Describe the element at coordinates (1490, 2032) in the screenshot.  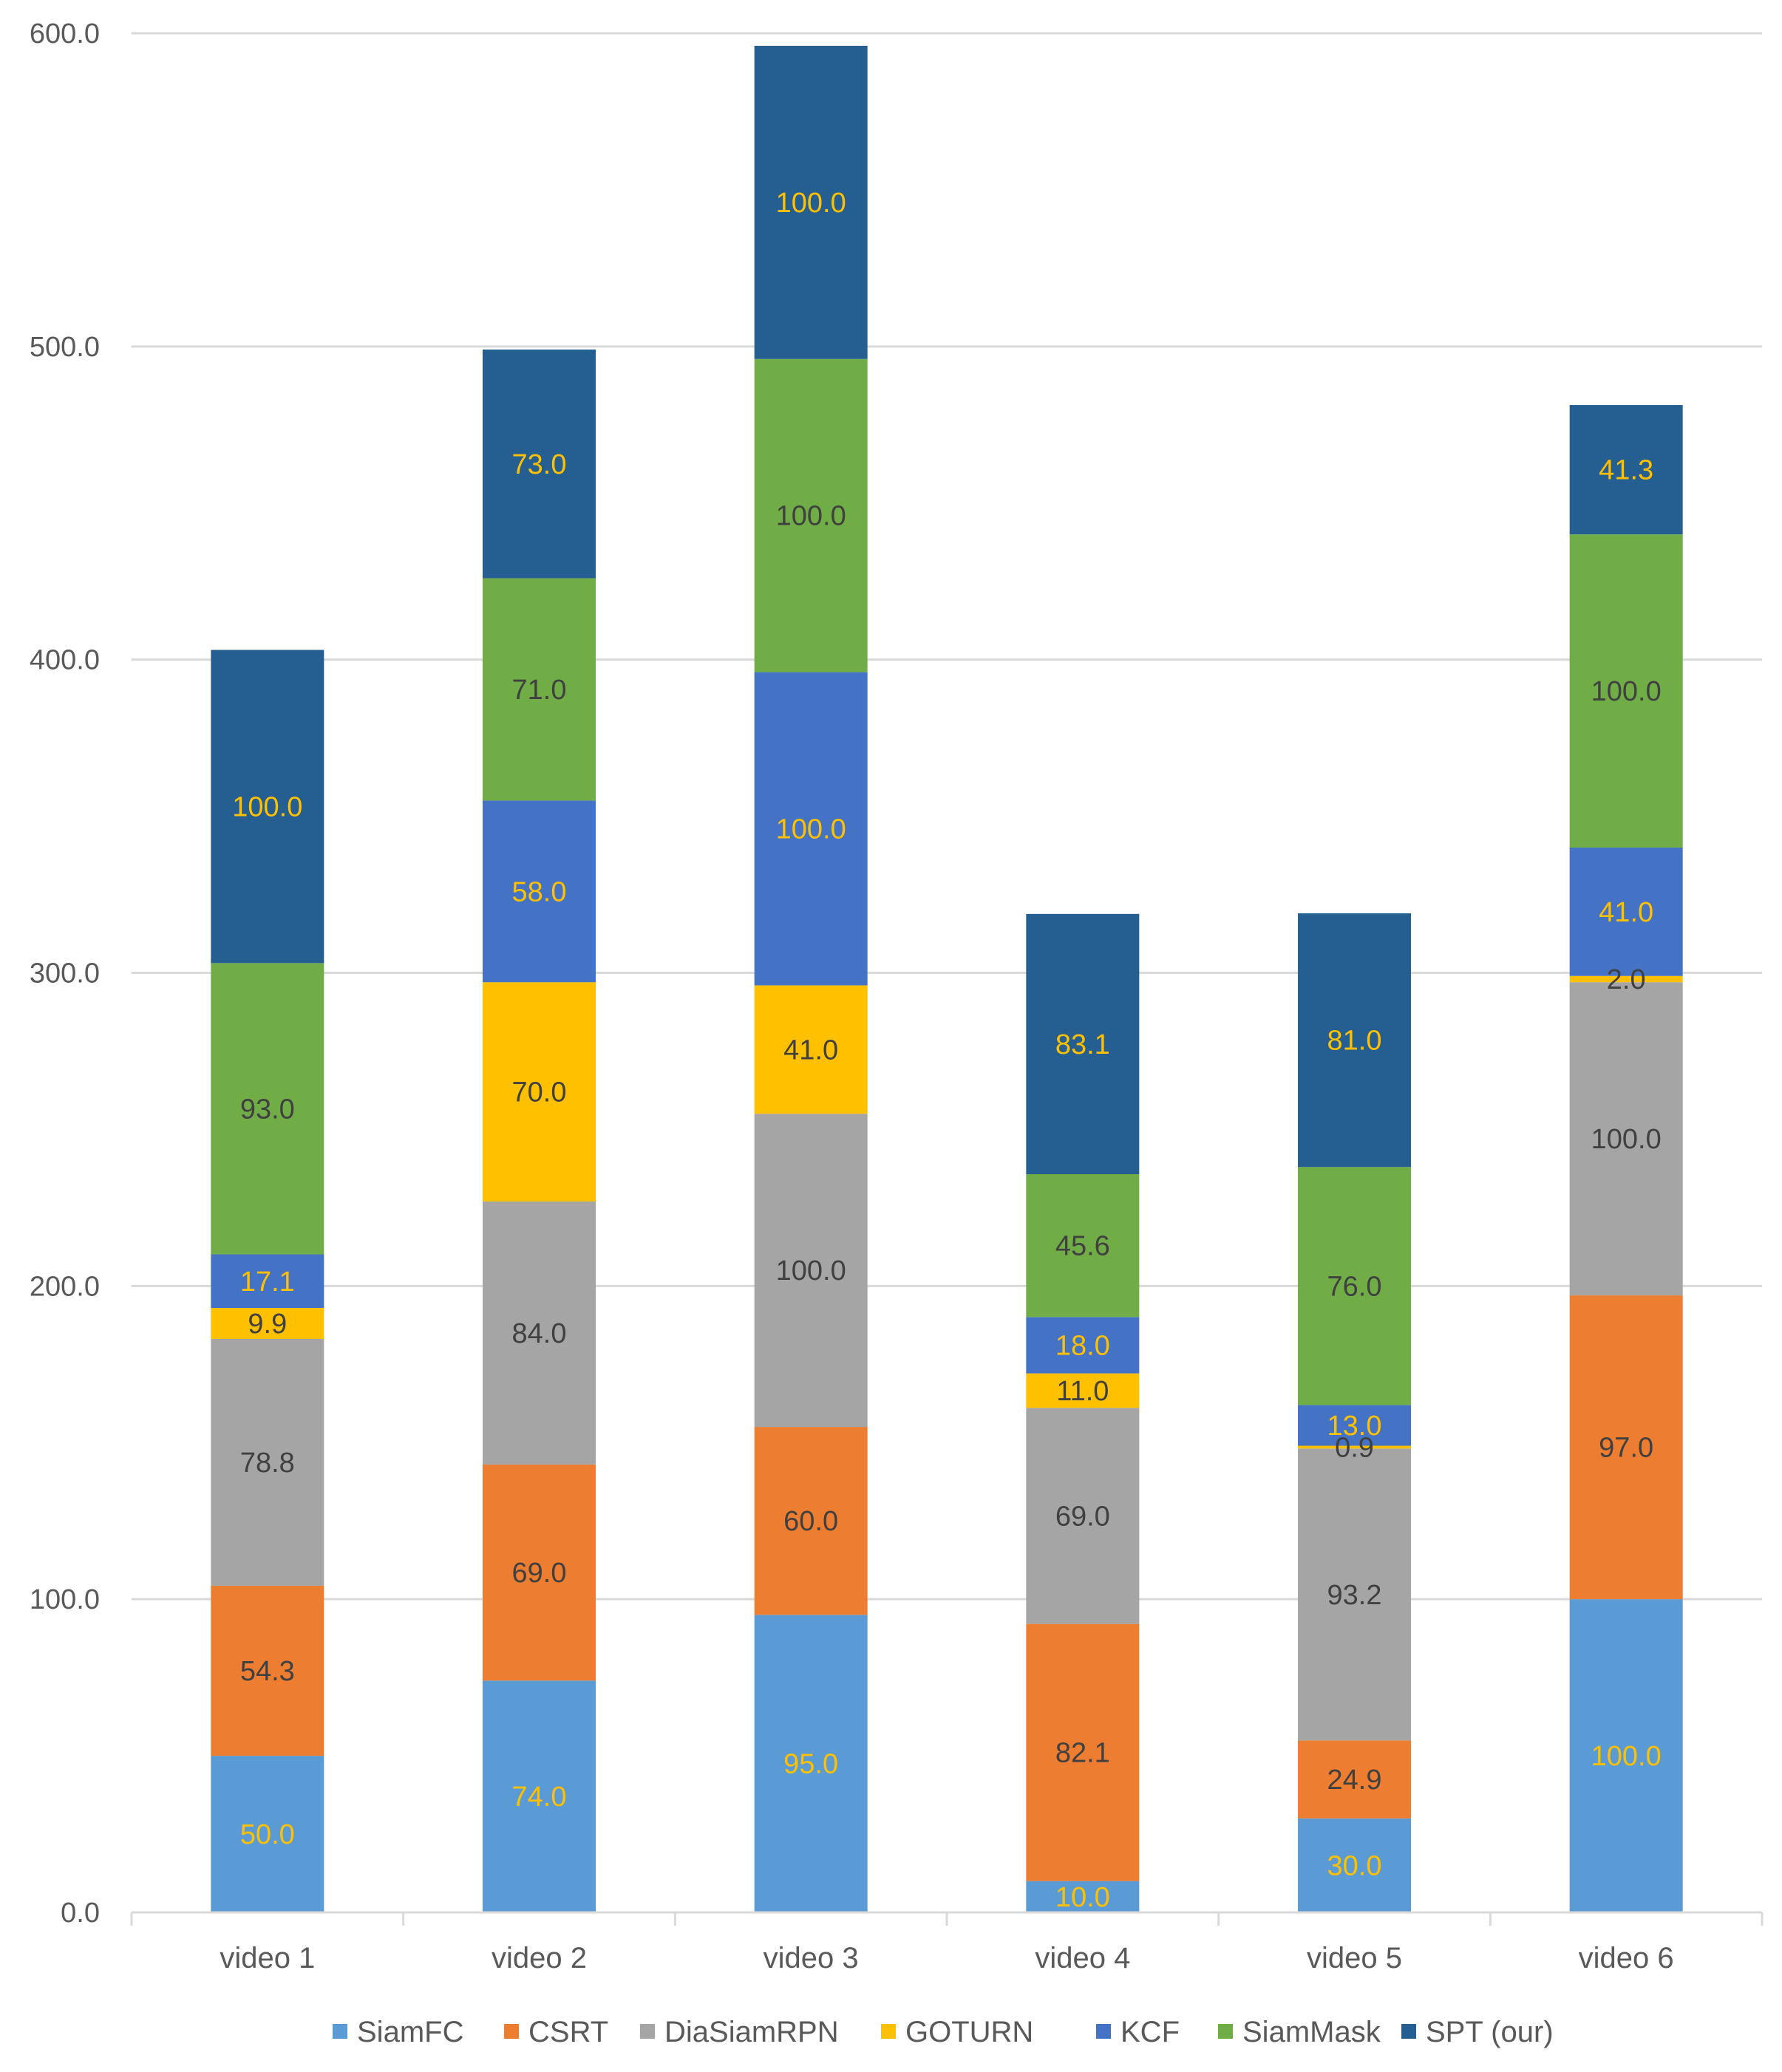
I see `legend-label: SPT (our)` at that location.